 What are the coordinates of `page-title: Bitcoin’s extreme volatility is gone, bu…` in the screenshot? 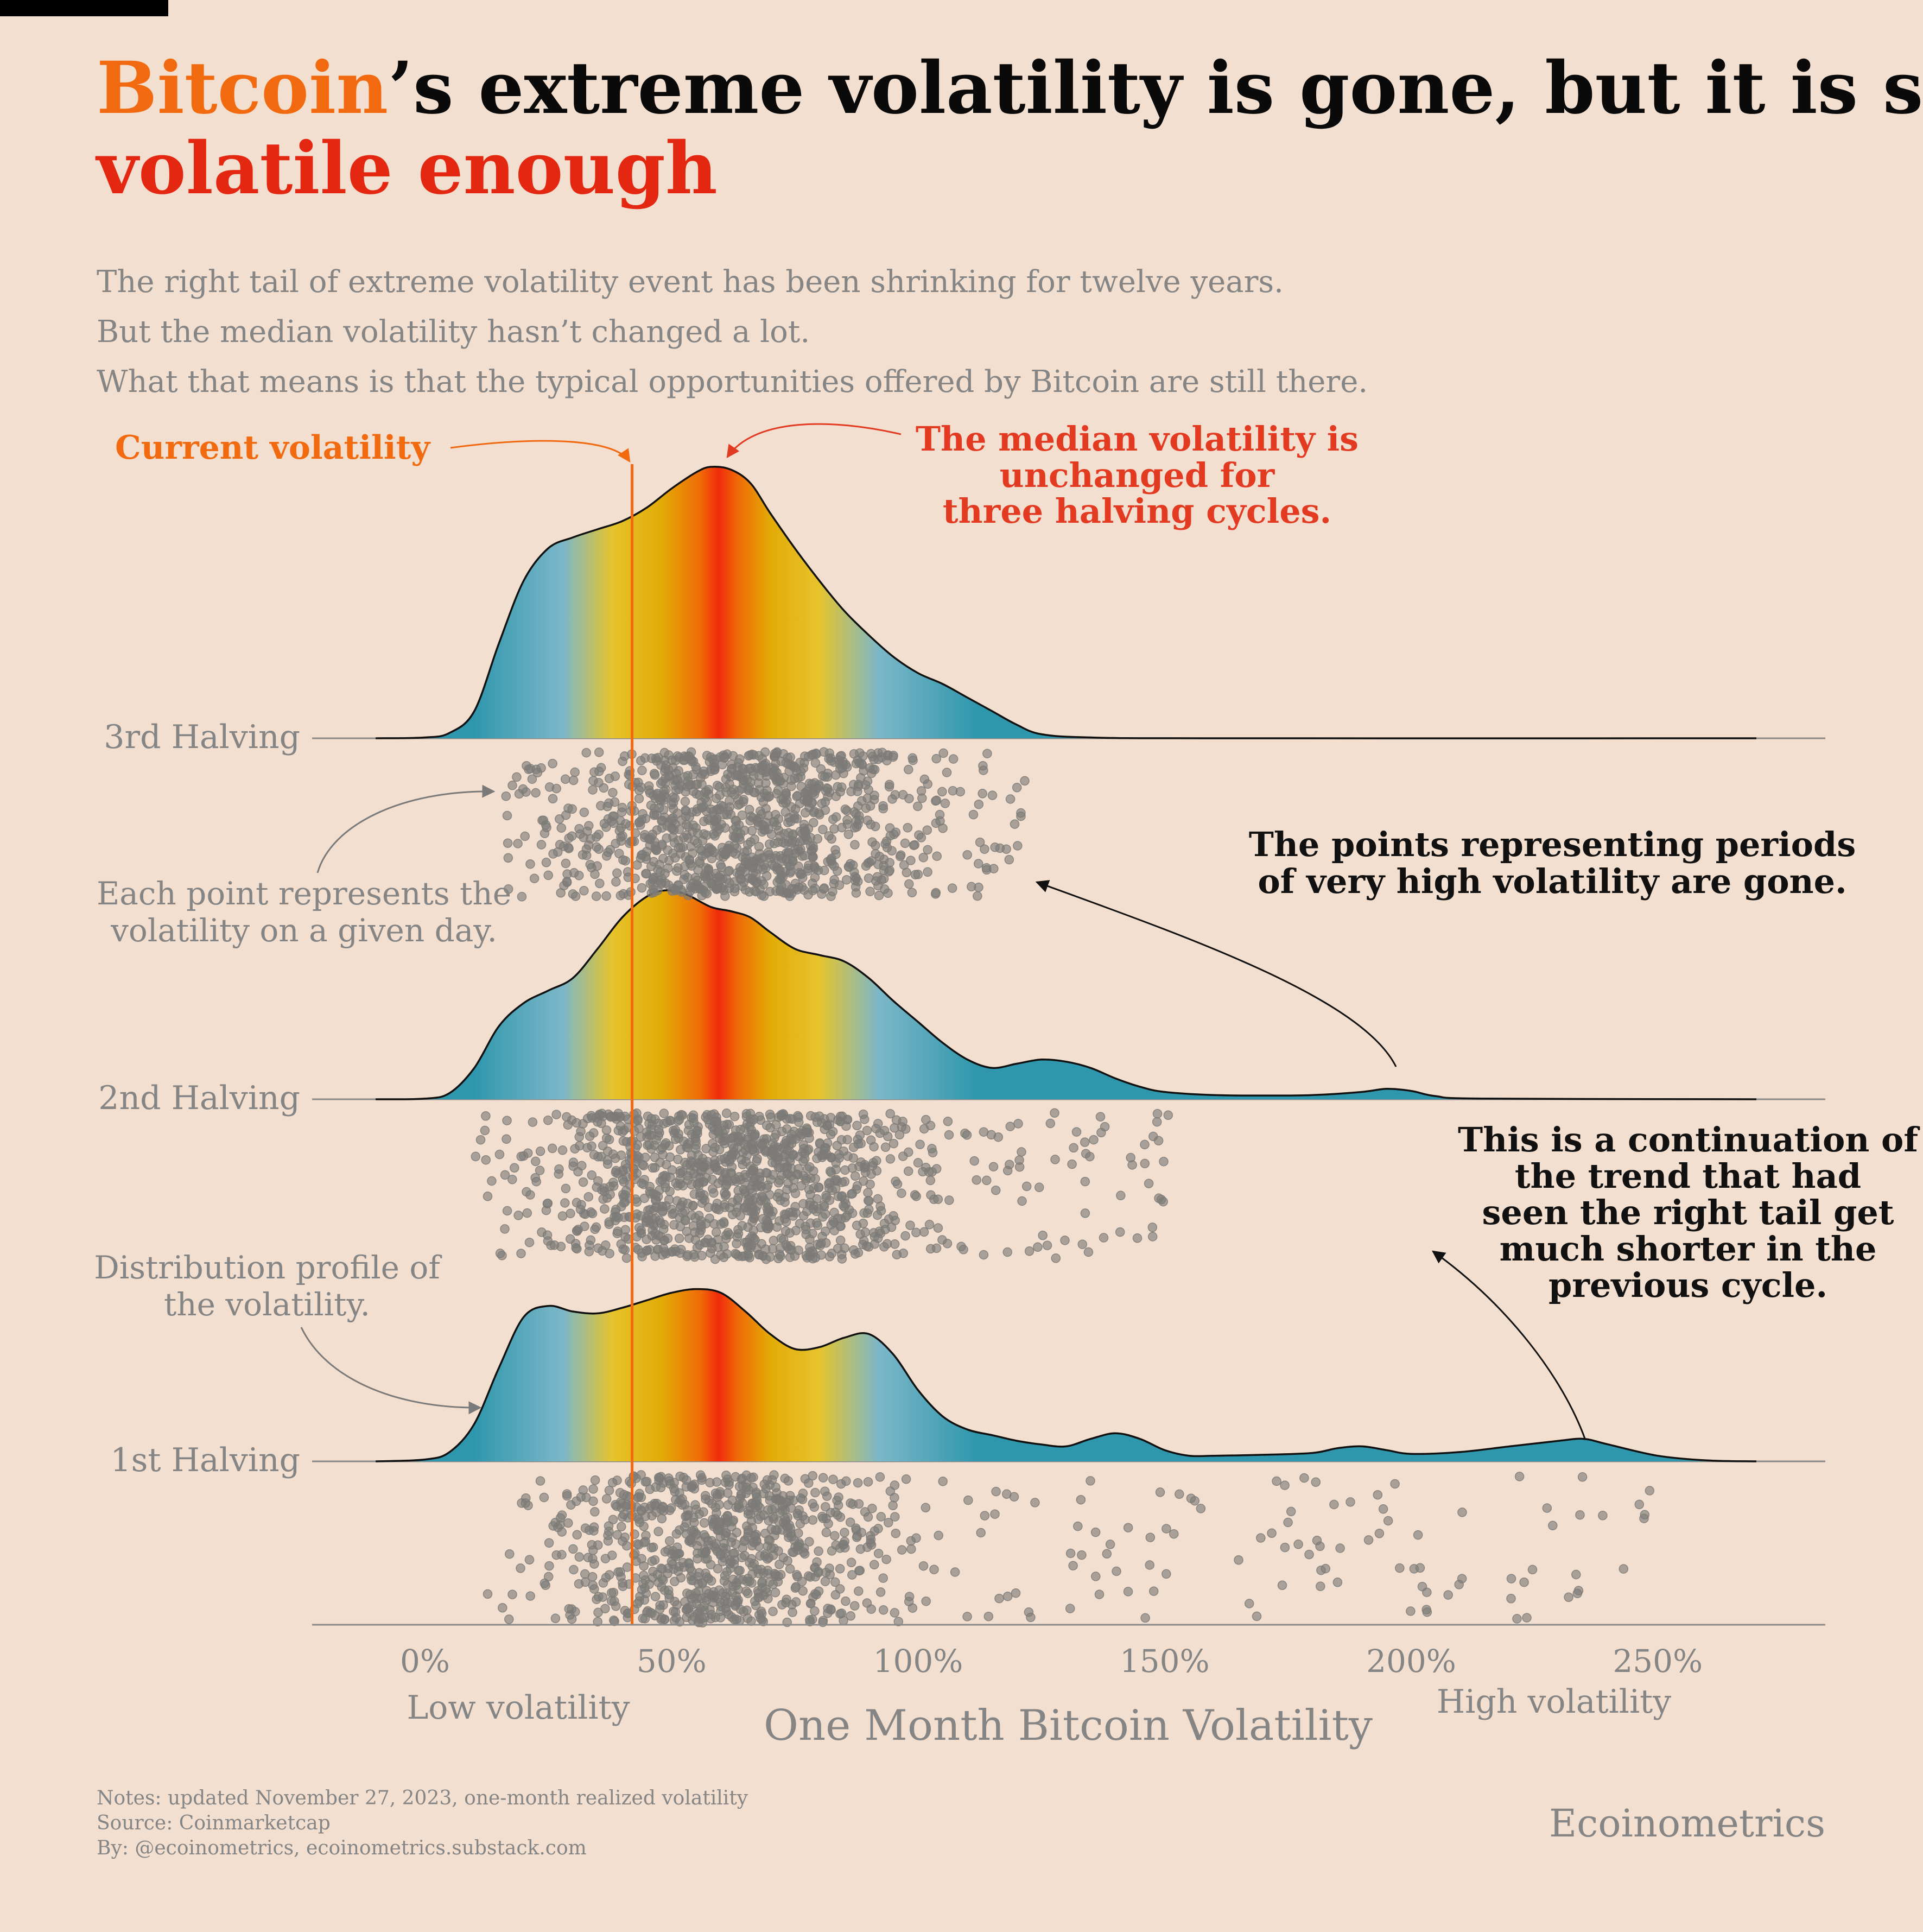 It's located at (1010, 88).